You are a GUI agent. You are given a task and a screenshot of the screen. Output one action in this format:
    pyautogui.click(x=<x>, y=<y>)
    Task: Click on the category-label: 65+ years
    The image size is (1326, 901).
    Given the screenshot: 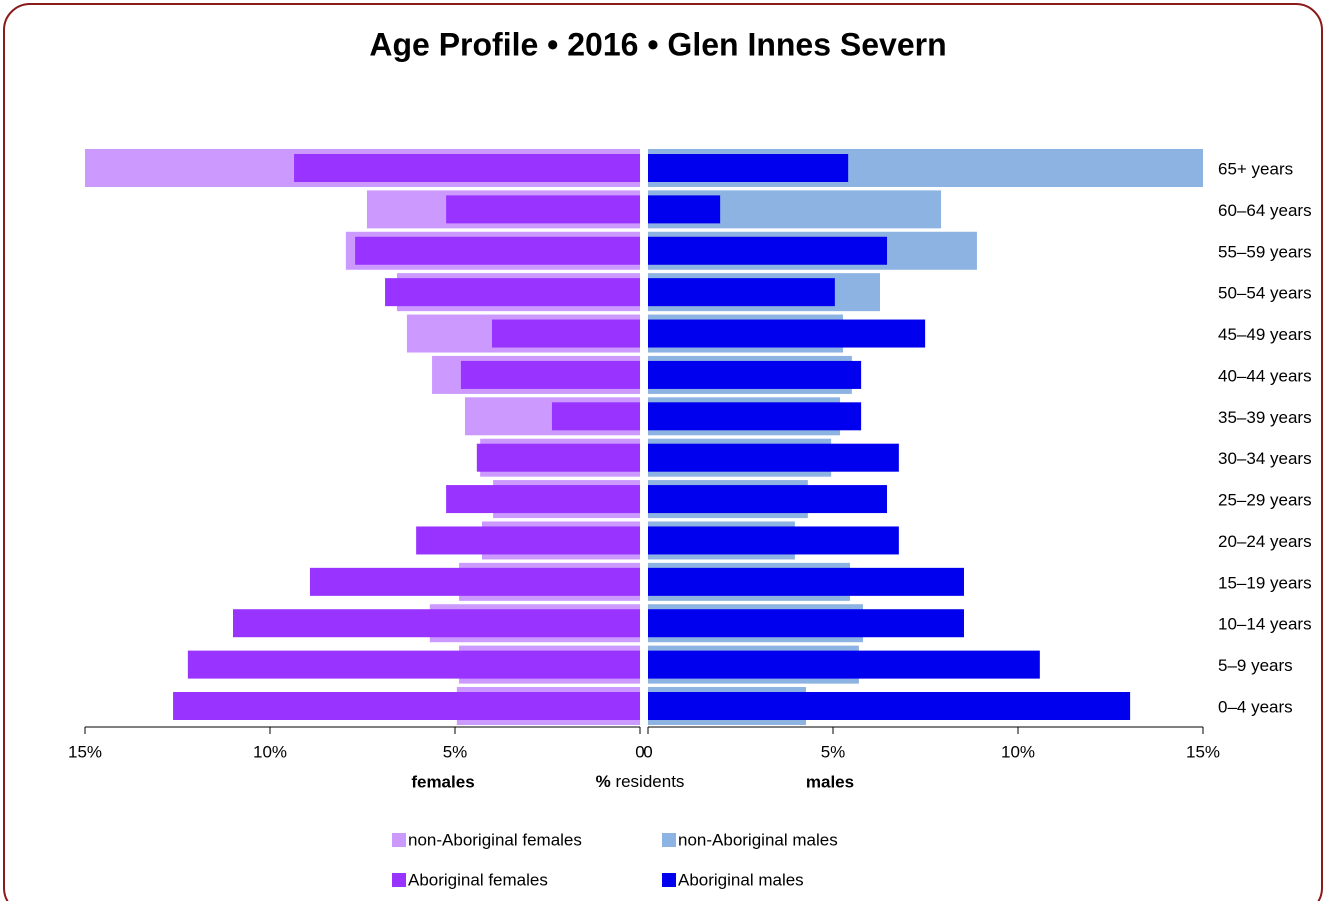 What is the action you would take?
    pyautogui.click(x=1255, y=168)
    